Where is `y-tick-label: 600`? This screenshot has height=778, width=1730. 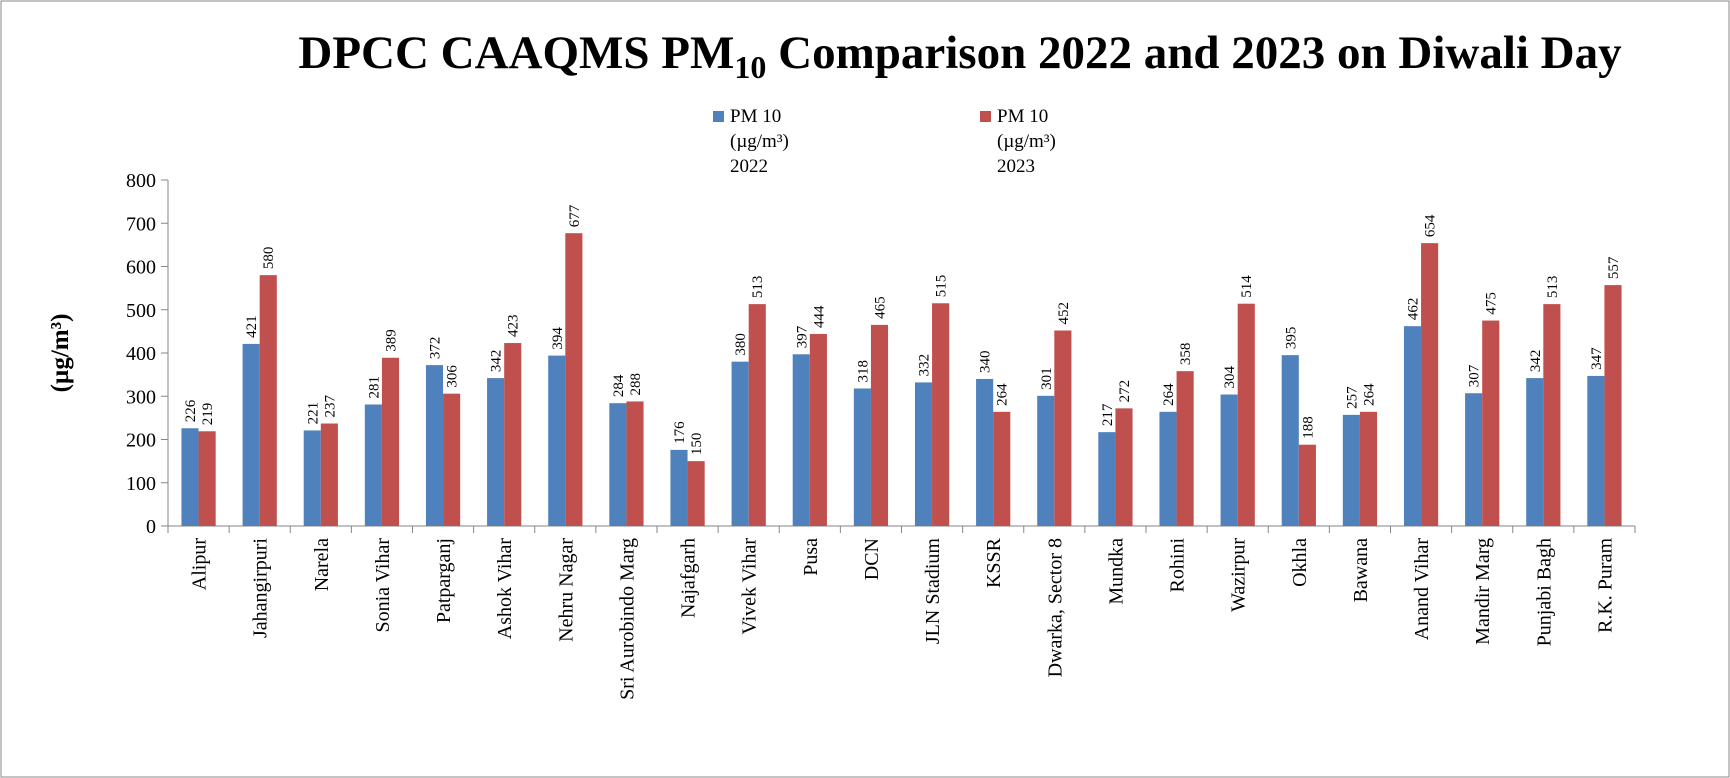
y-tick-label: 600 is located at coordinates (141, 268).